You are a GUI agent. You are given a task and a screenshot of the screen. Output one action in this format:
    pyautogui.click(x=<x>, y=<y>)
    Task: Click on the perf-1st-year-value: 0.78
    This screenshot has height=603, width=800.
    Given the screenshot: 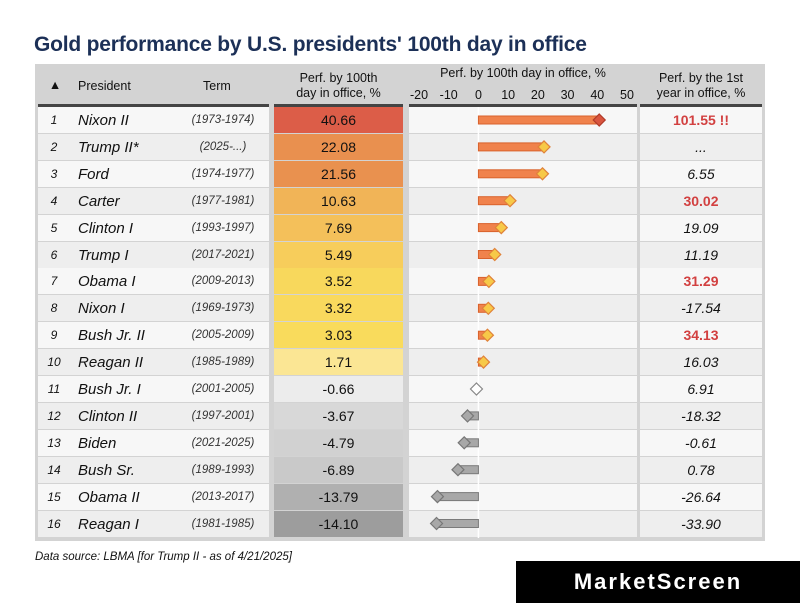 What is the action you would take?
    pyautogui.click(x=701, y=470)
    